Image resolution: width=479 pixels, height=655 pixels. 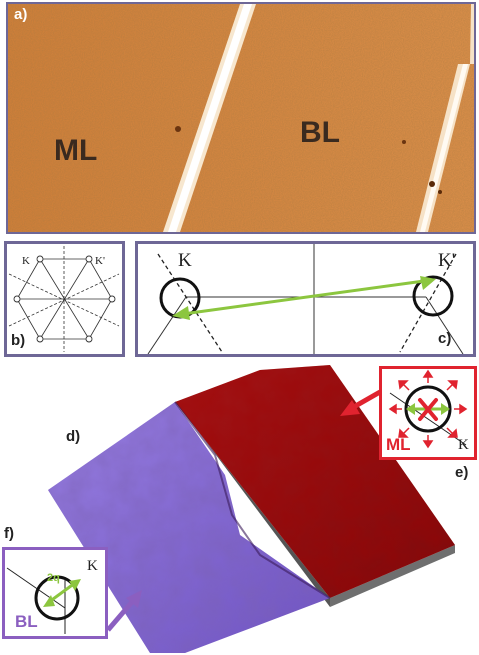 I want to click on panel-b-label: b), so click(x=18, y=340).